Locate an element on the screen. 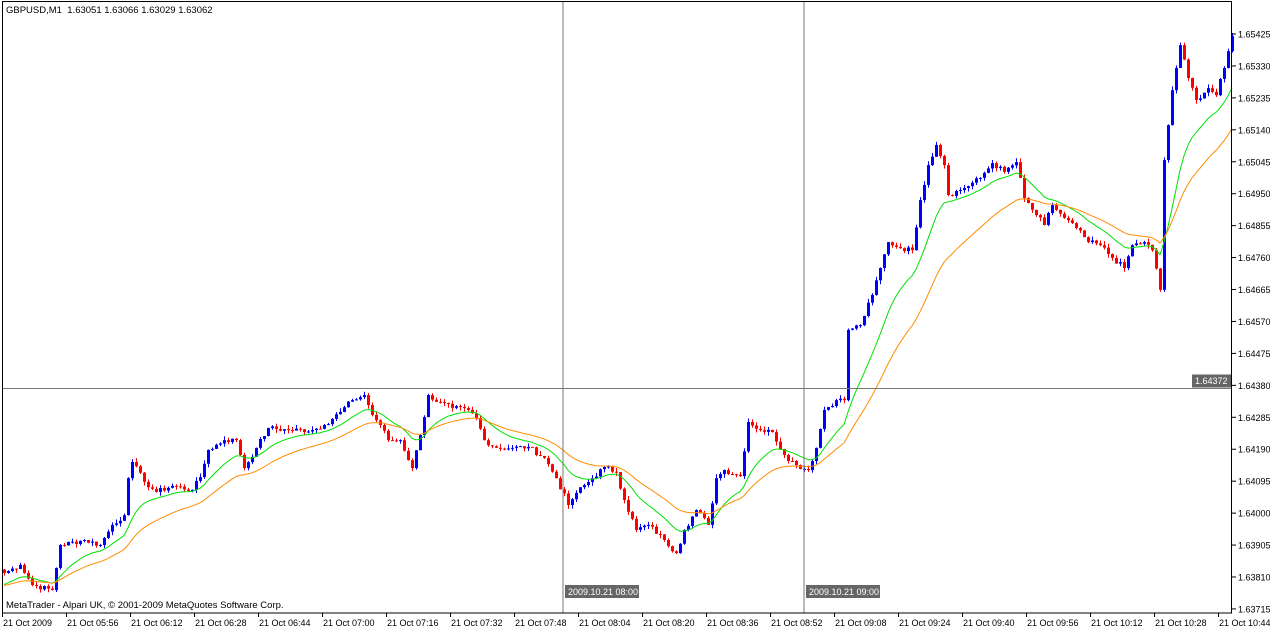  time-tick-label: 21 Oct 06:28 is located at coordinates (221, 623).